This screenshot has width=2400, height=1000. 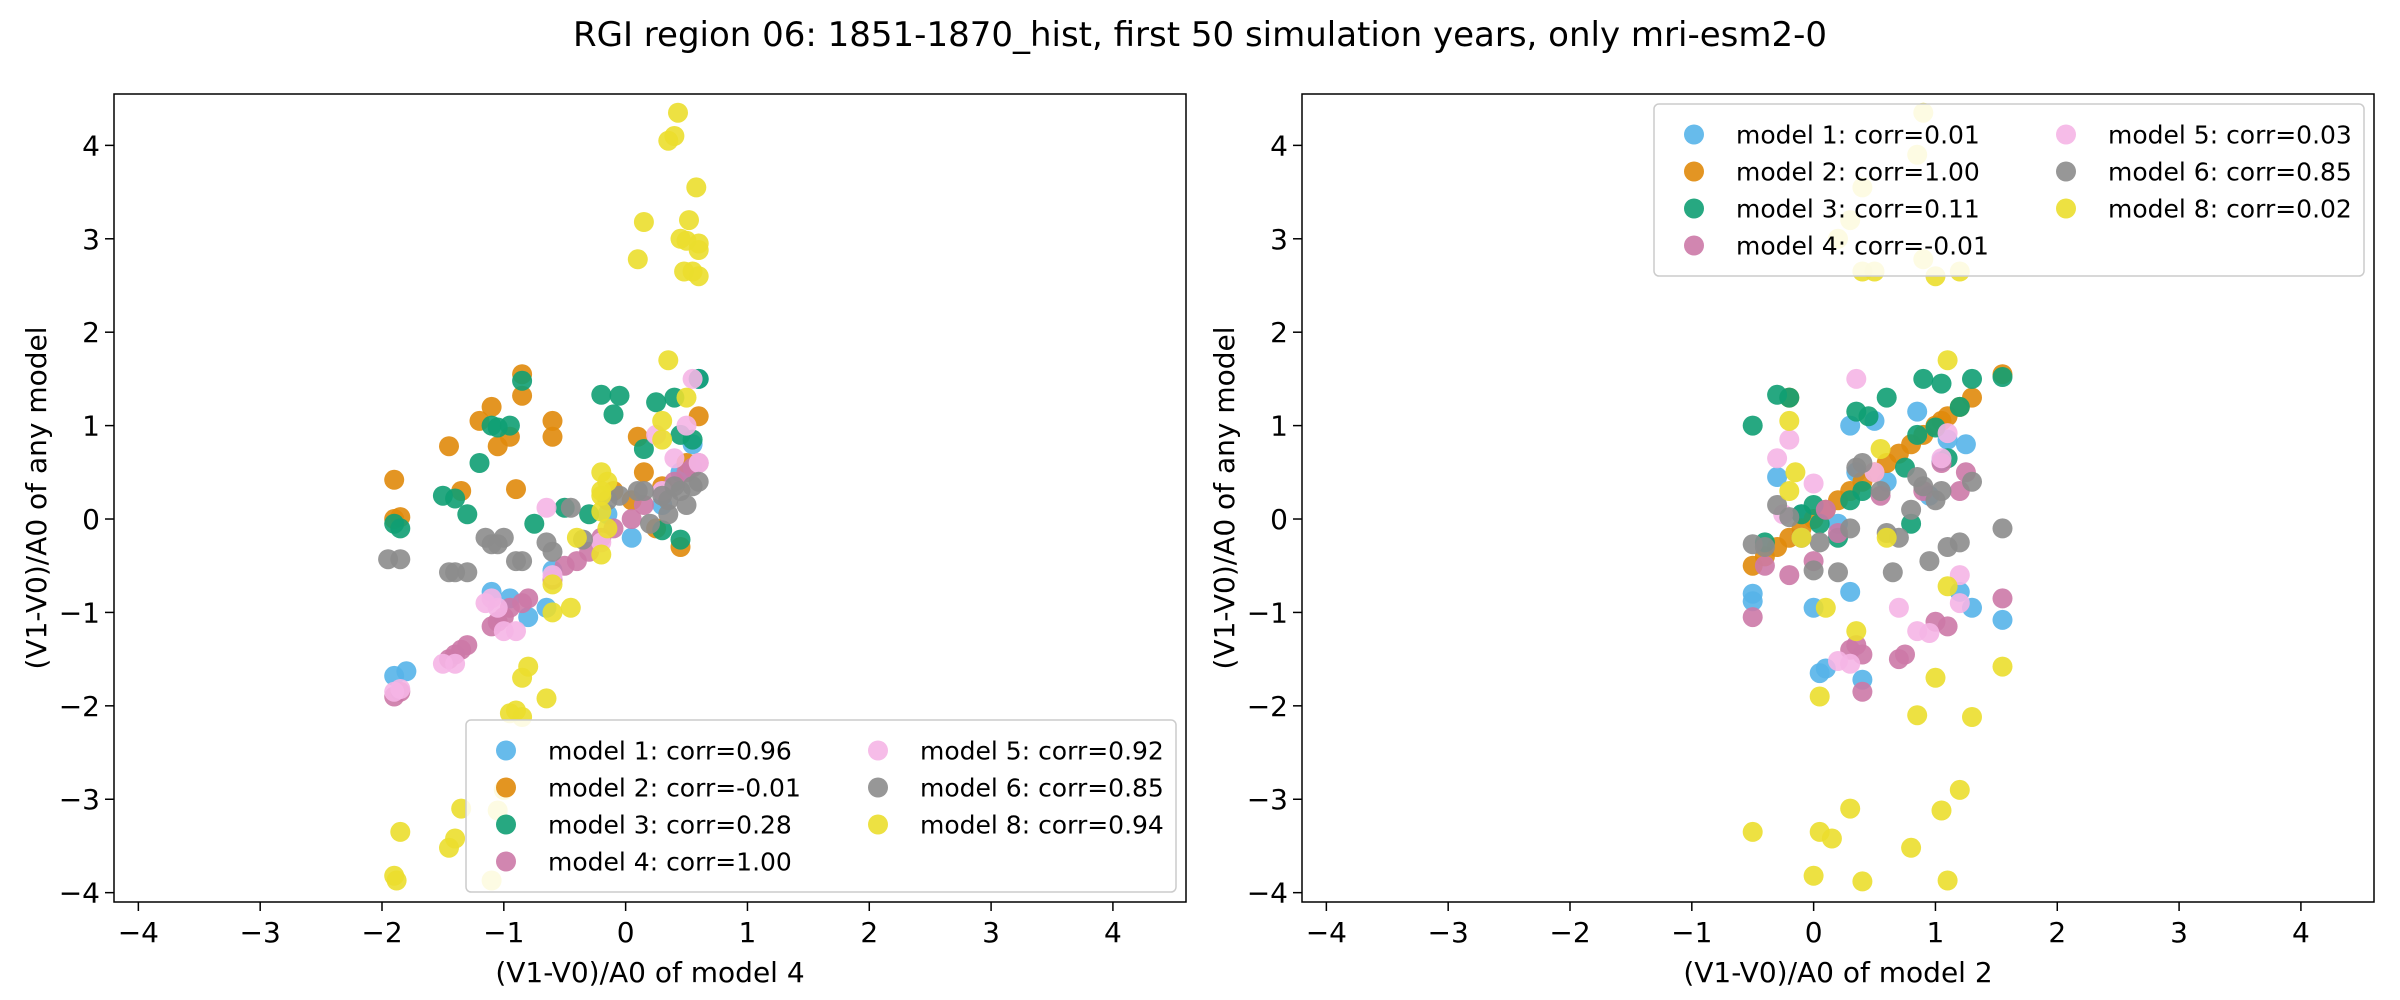 What do you see at coordinates (1694, 245) in the screenshot?
I see `right-legend-marker-model4` at bounding box center [1694, 245].